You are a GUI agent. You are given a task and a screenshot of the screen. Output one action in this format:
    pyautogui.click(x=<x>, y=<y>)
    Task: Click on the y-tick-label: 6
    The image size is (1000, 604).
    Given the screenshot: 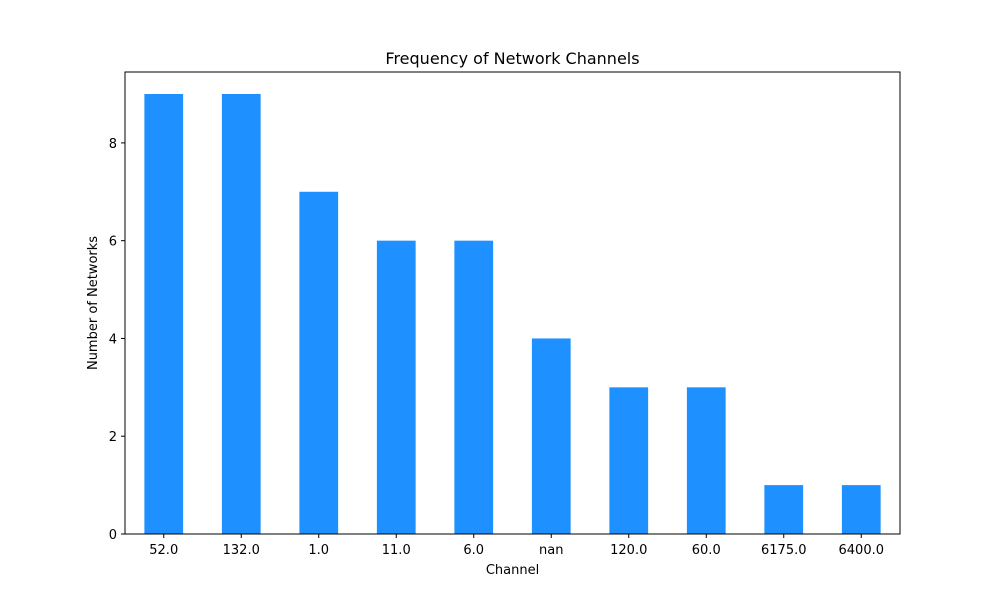 What is the action you would take?
    pyautogui.click(x=113, y=242)
    